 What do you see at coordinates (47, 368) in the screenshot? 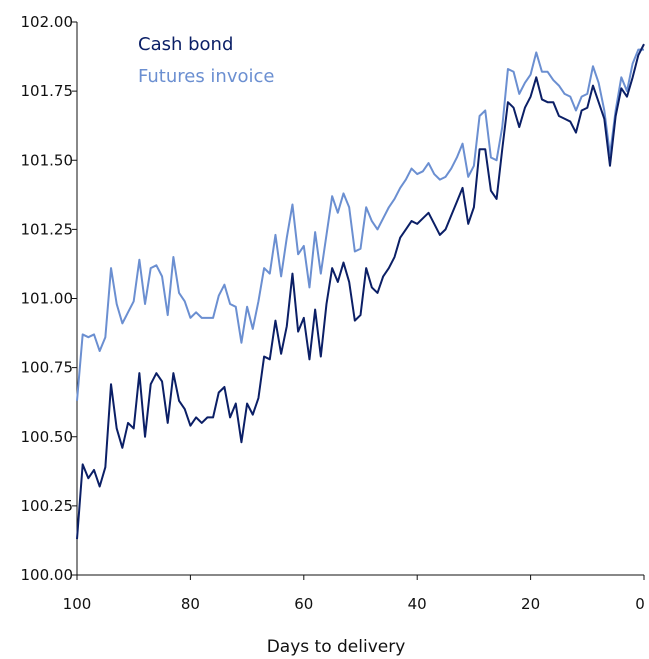
I see `y-tick-label: 100.75` at bounding box center [47, 368].